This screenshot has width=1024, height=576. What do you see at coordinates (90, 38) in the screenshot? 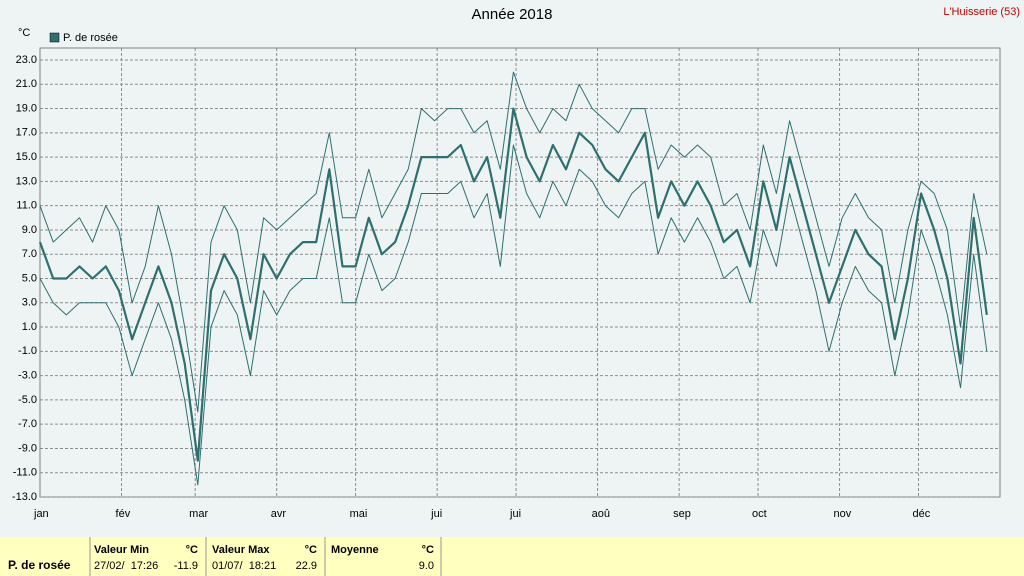
I see `legend-label: P. de rosée` at bounding box center [90, 38].